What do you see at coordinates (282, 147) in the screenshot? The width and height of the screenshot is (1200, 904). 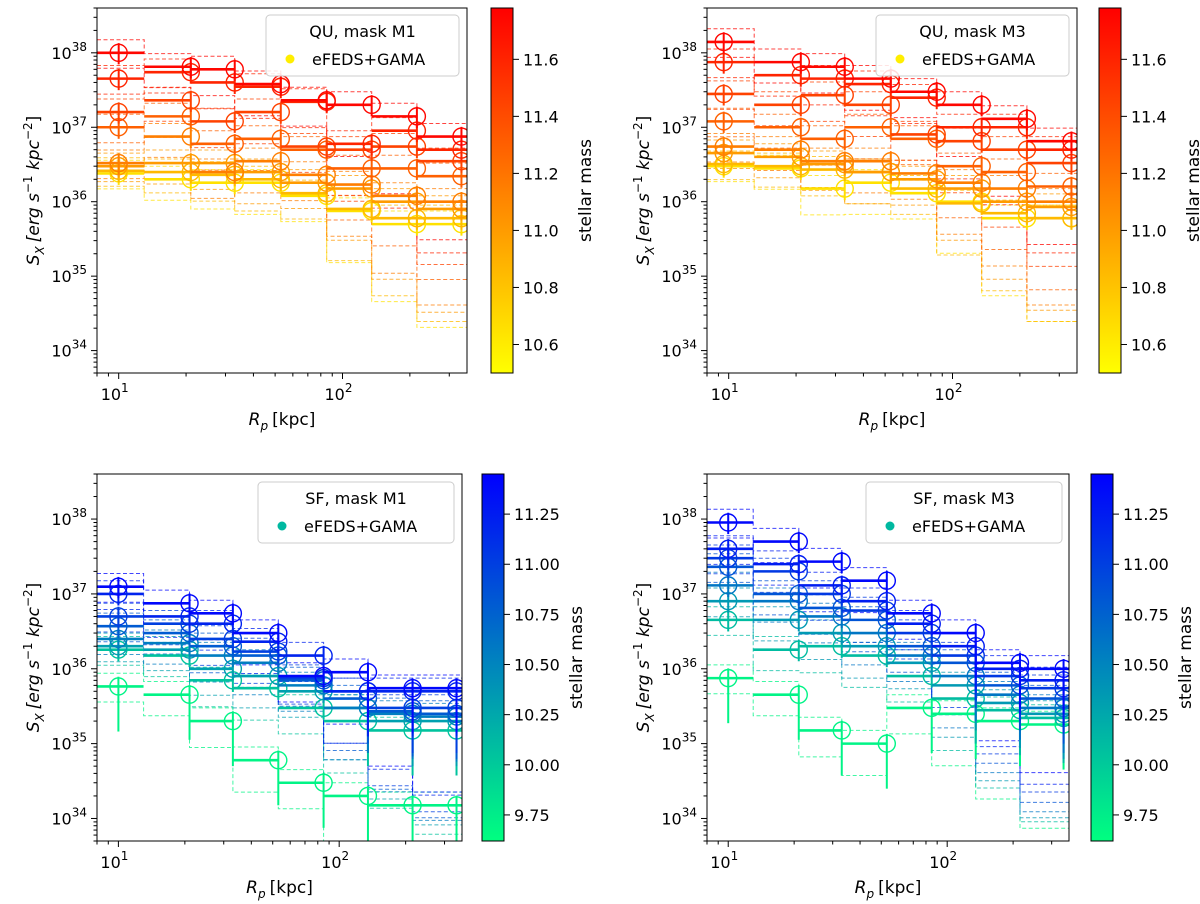 I see `series-mass-11.3` at bounding box center [282, 147].